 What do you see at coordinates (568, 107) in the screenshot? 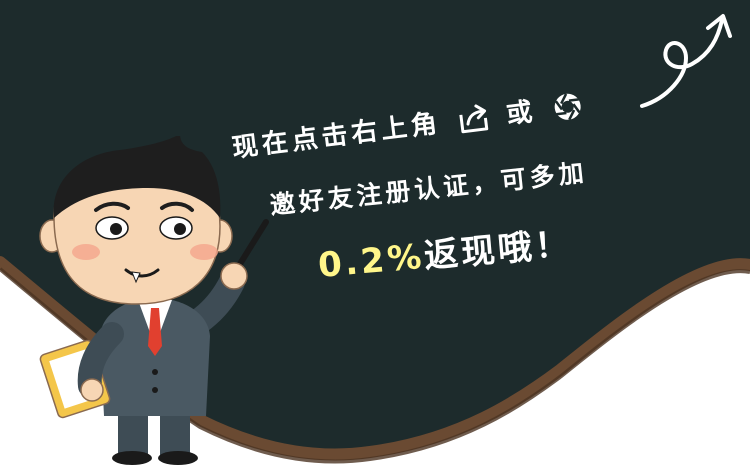
I see `aperture-icon` at bounding box center [568, 107].